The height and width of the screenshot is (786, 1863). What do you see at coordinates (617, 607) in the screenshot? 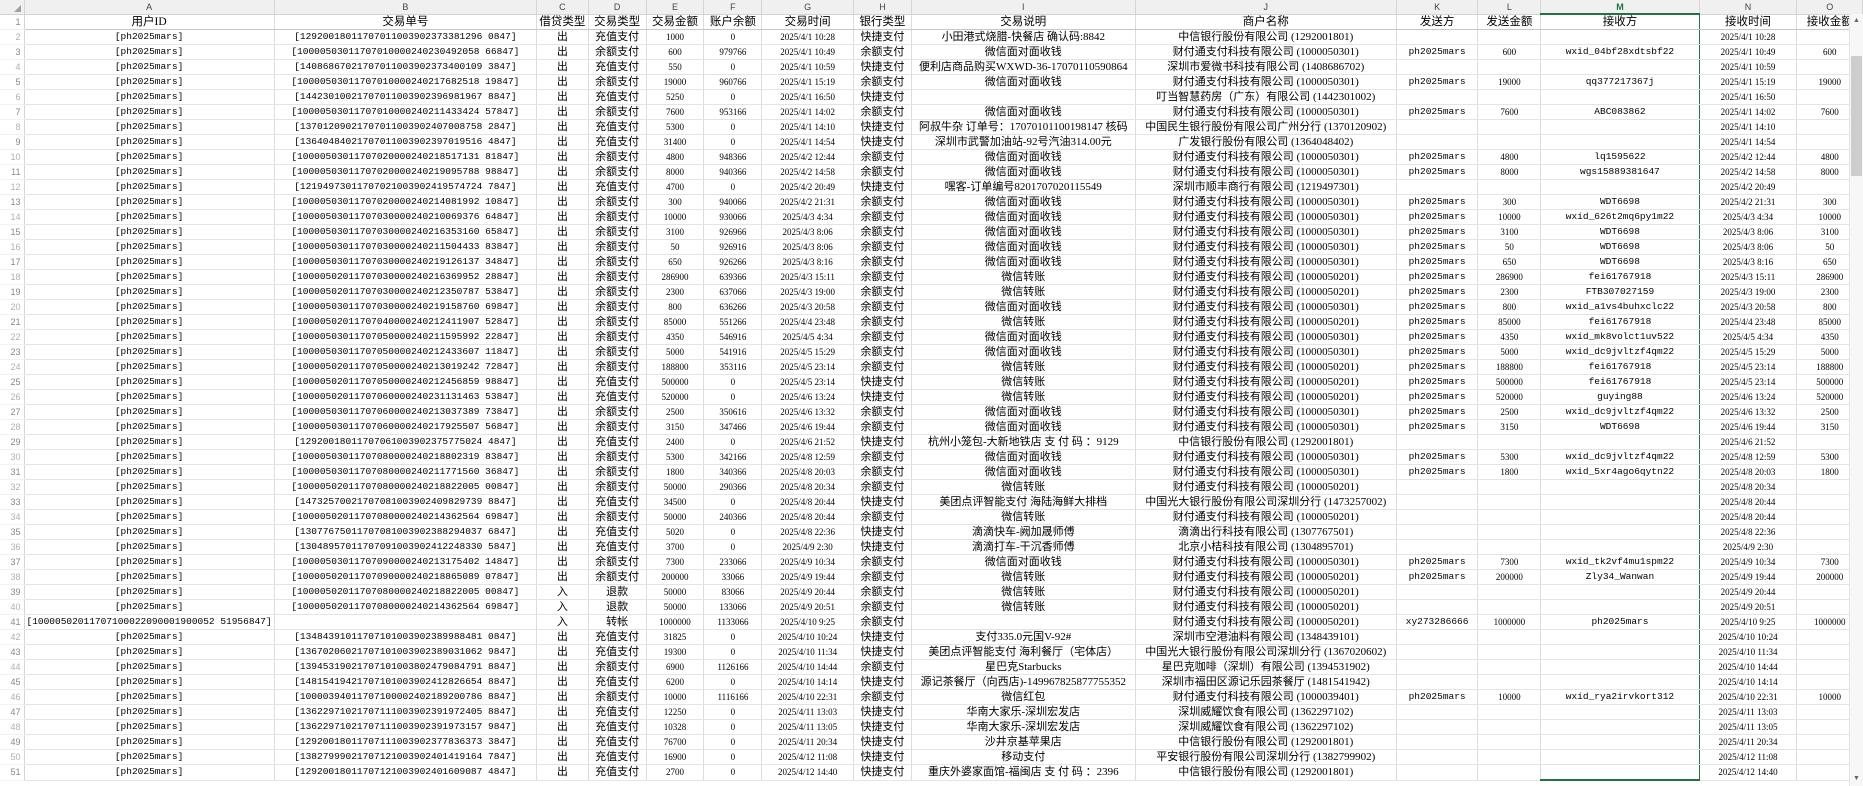
I see `cell-d40: 退款` at bounding box center [617, 607].